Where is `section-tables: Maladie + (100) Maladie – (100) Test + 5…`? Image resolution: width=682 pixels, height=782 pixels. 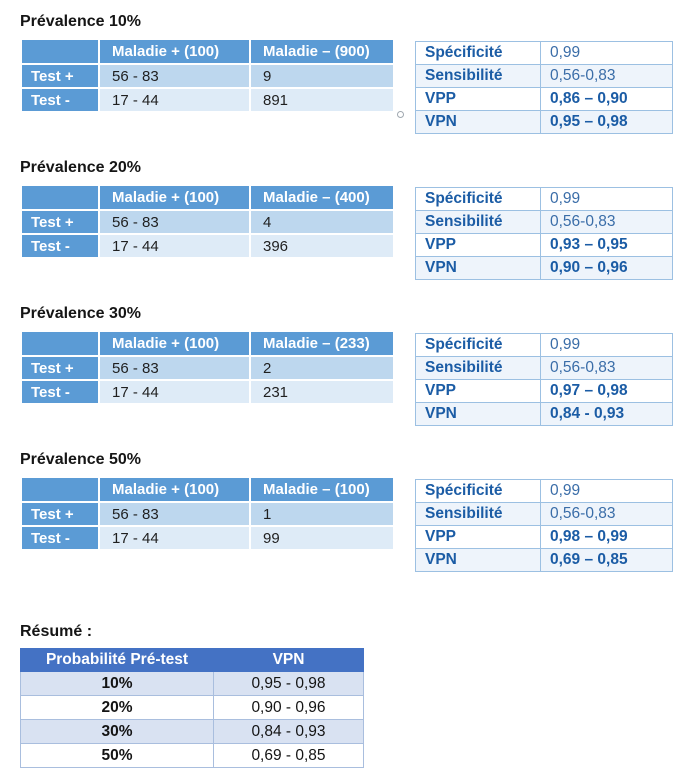 section-tables: Maladie + (100) Maladie – (100) Test + 5… is located at coordinates (351, 524).